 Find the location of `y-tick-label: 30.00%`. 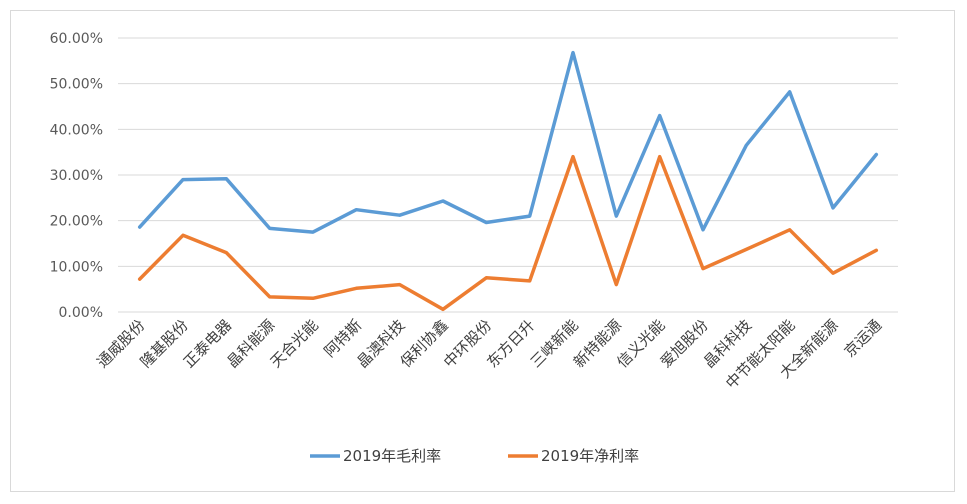

y-tick-label: 30.00% is located at coordinates (76, 176).